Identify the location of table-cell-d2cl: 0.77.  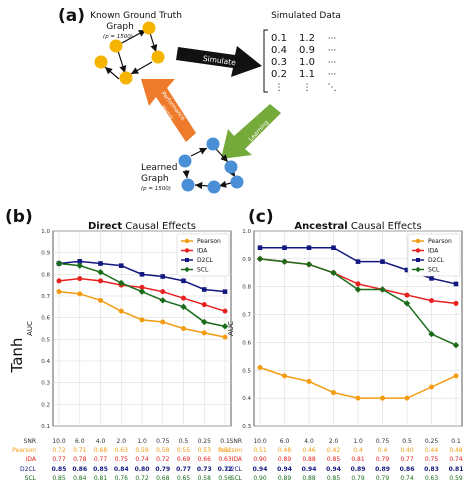
(183, 469).